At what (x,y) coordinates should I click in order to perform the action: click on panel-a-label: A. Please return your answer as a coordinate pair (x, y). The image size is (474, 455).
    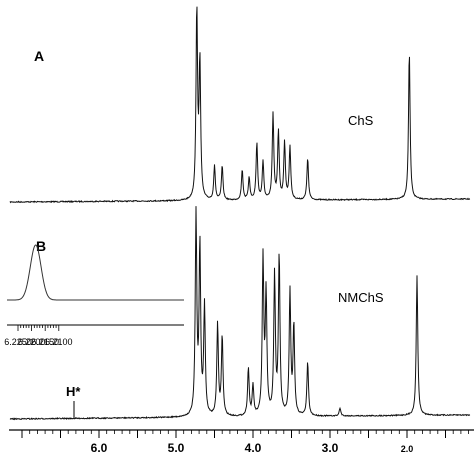
    Looking at the image, I should click on (39, 56).